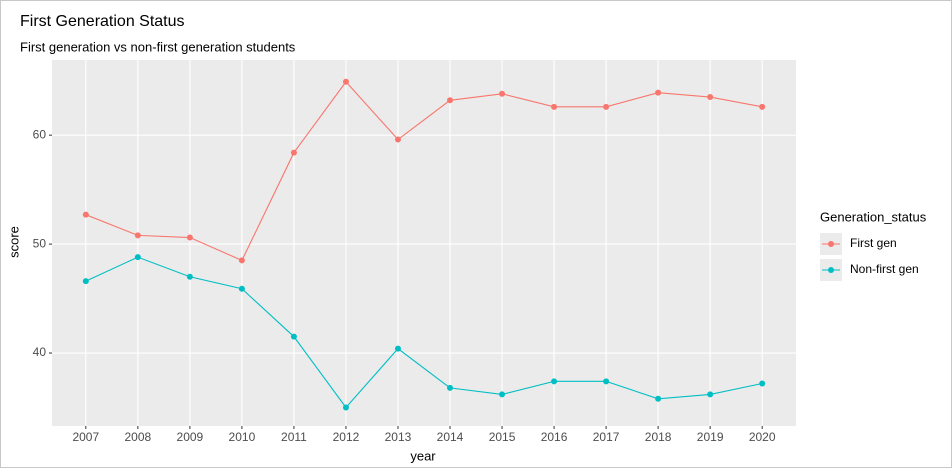 Image resolution: width=952 pixels, height=468 pixels. I want to click on y-tick-label: 40, so click(40, 352).